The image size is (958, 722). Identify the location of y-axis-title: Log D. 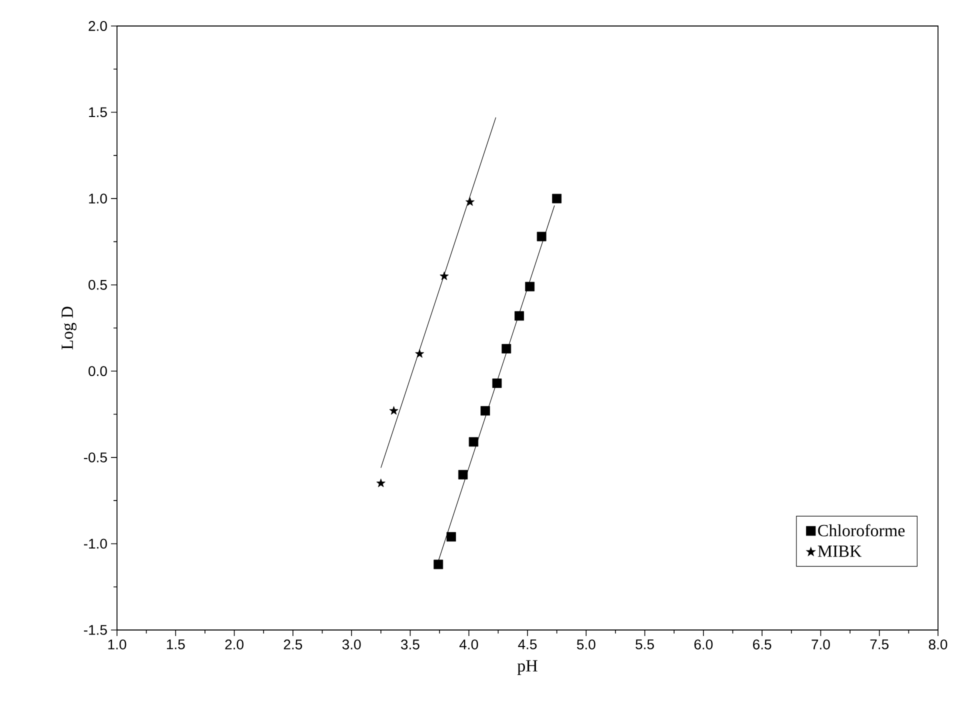
(69, 328).